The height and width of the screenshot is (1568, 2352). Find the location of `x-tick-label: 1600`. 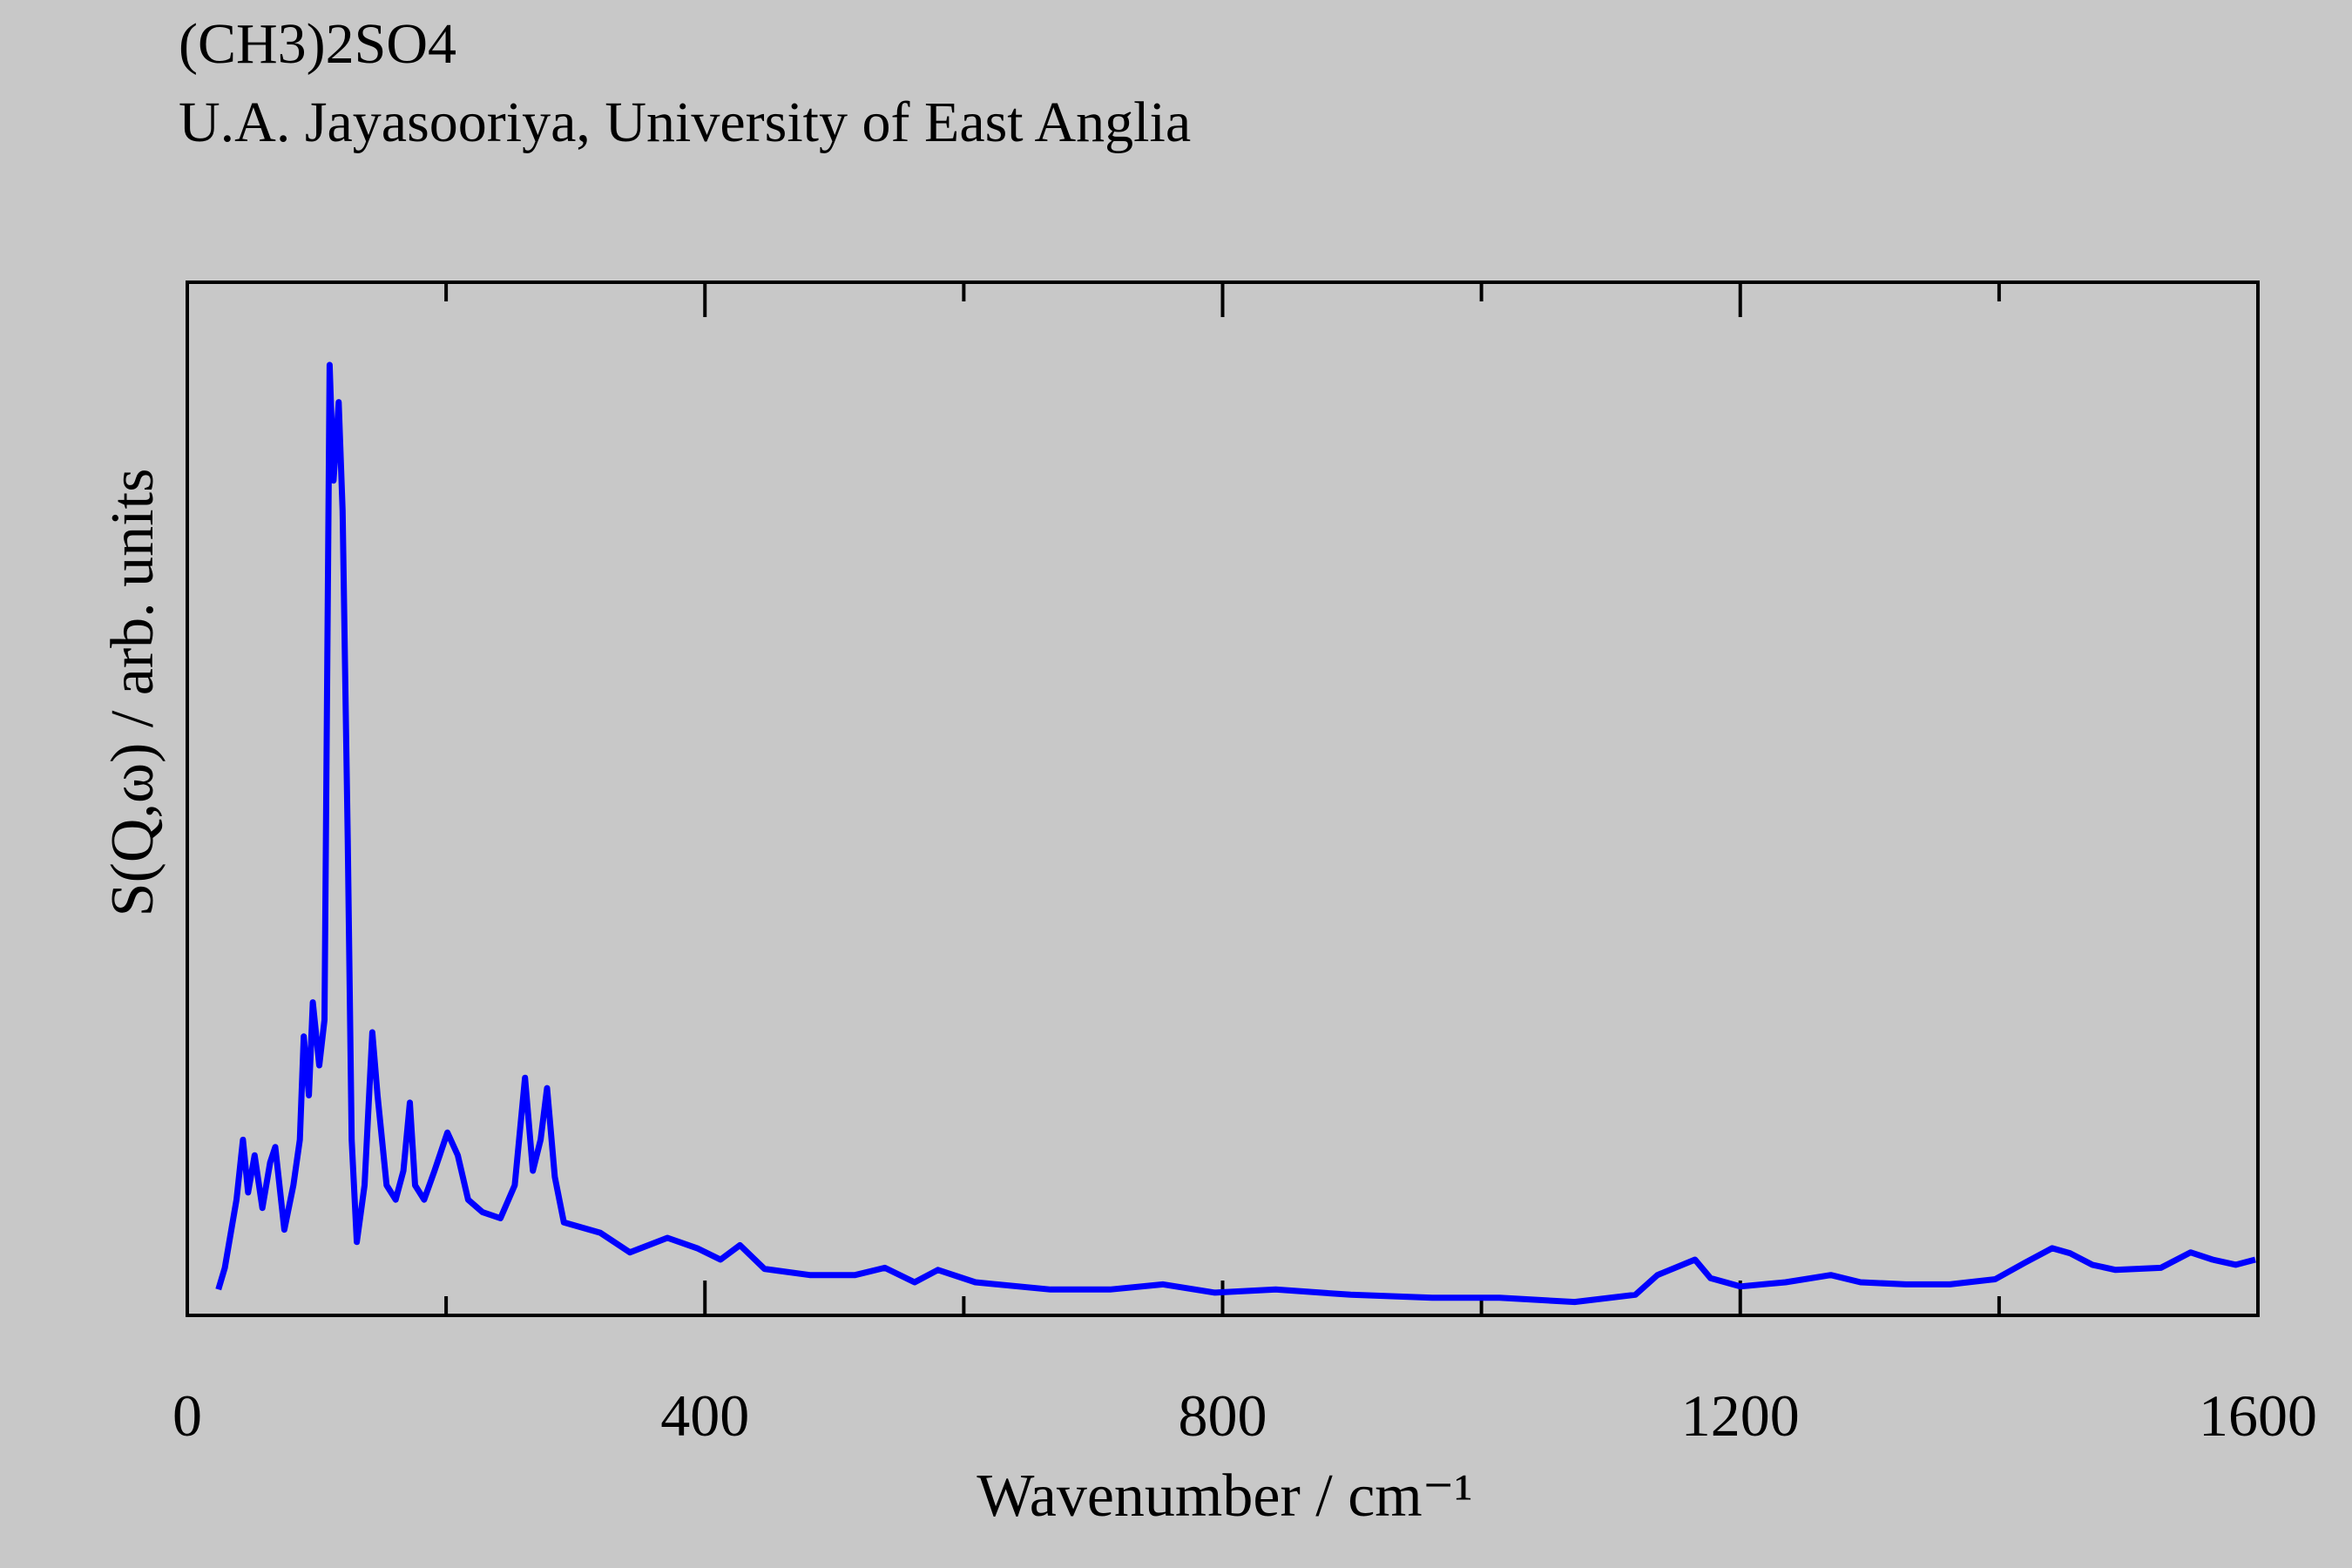

x-tick-label: 1600 is located at coordinates (2258, 1415).